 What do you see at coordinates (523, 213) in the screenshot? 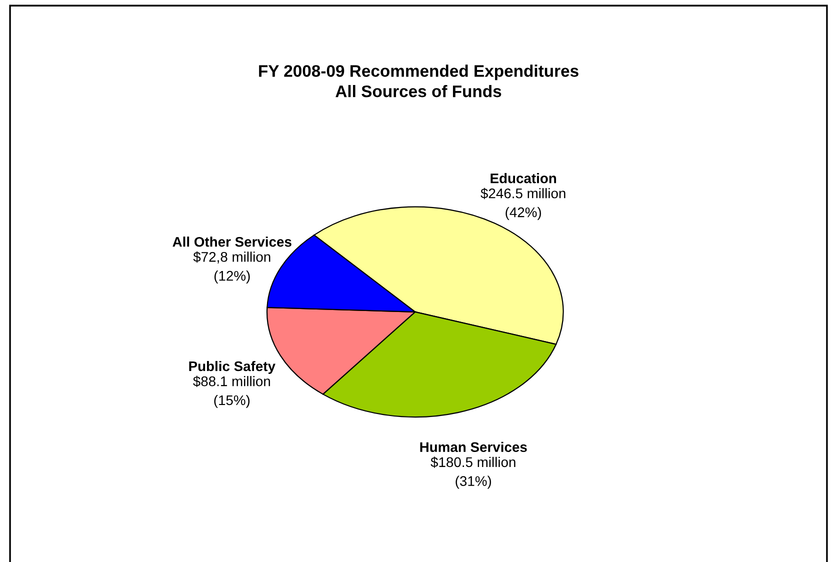
I see `text: (42%)` at bounding box center [523, 213].